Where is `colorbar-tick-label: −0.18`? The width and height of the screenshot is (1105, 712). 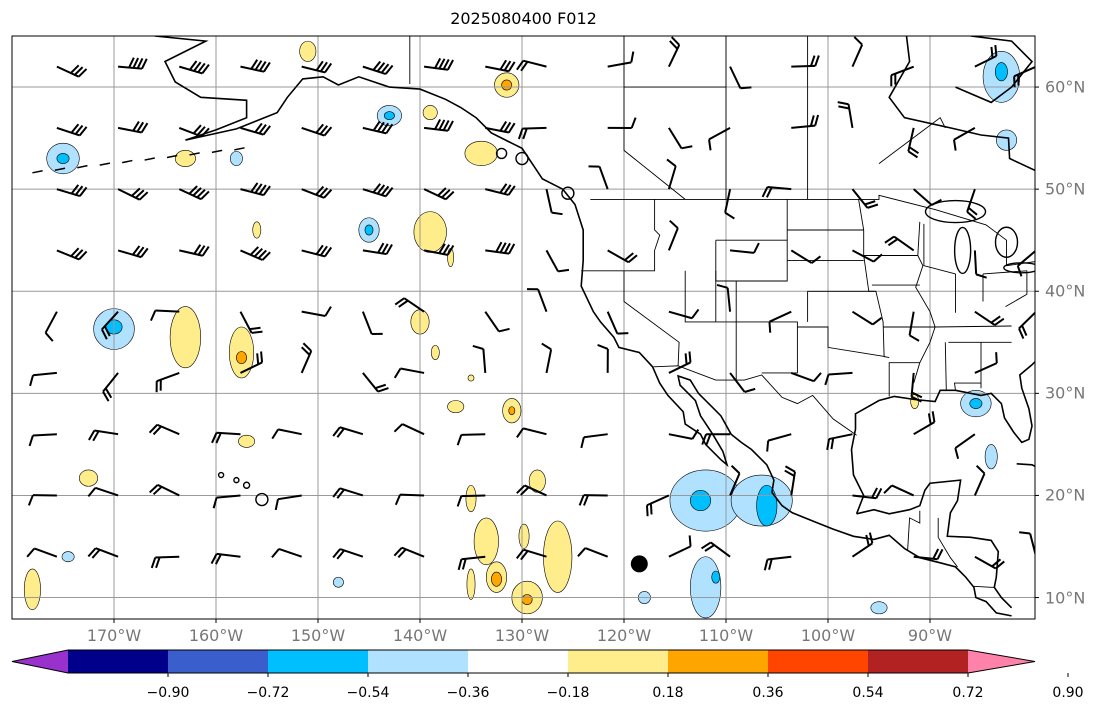
colorbar-tick-label: −0.18 is located at coordinates (568, 693).